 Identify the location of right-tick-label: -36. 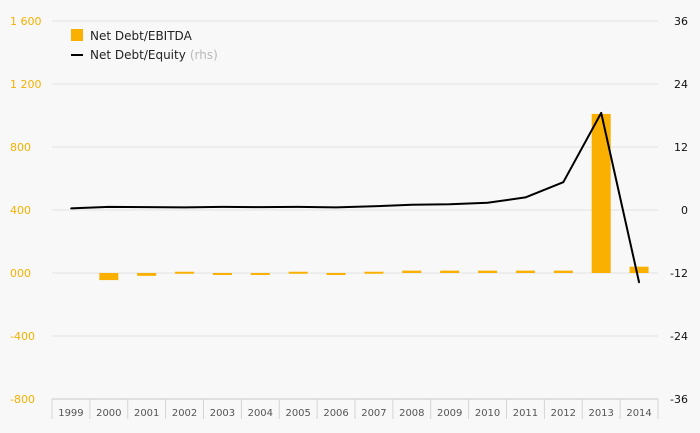
(679, 399).